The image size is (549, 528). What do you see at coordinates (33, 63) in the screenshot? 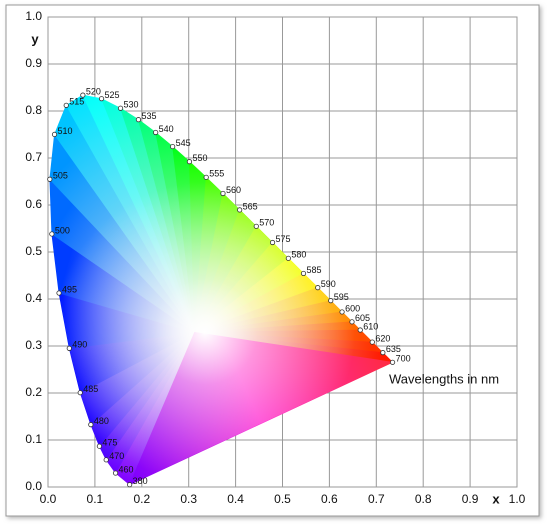
I see `y-tick-label: 0.9` at bounding box center [33, 63].